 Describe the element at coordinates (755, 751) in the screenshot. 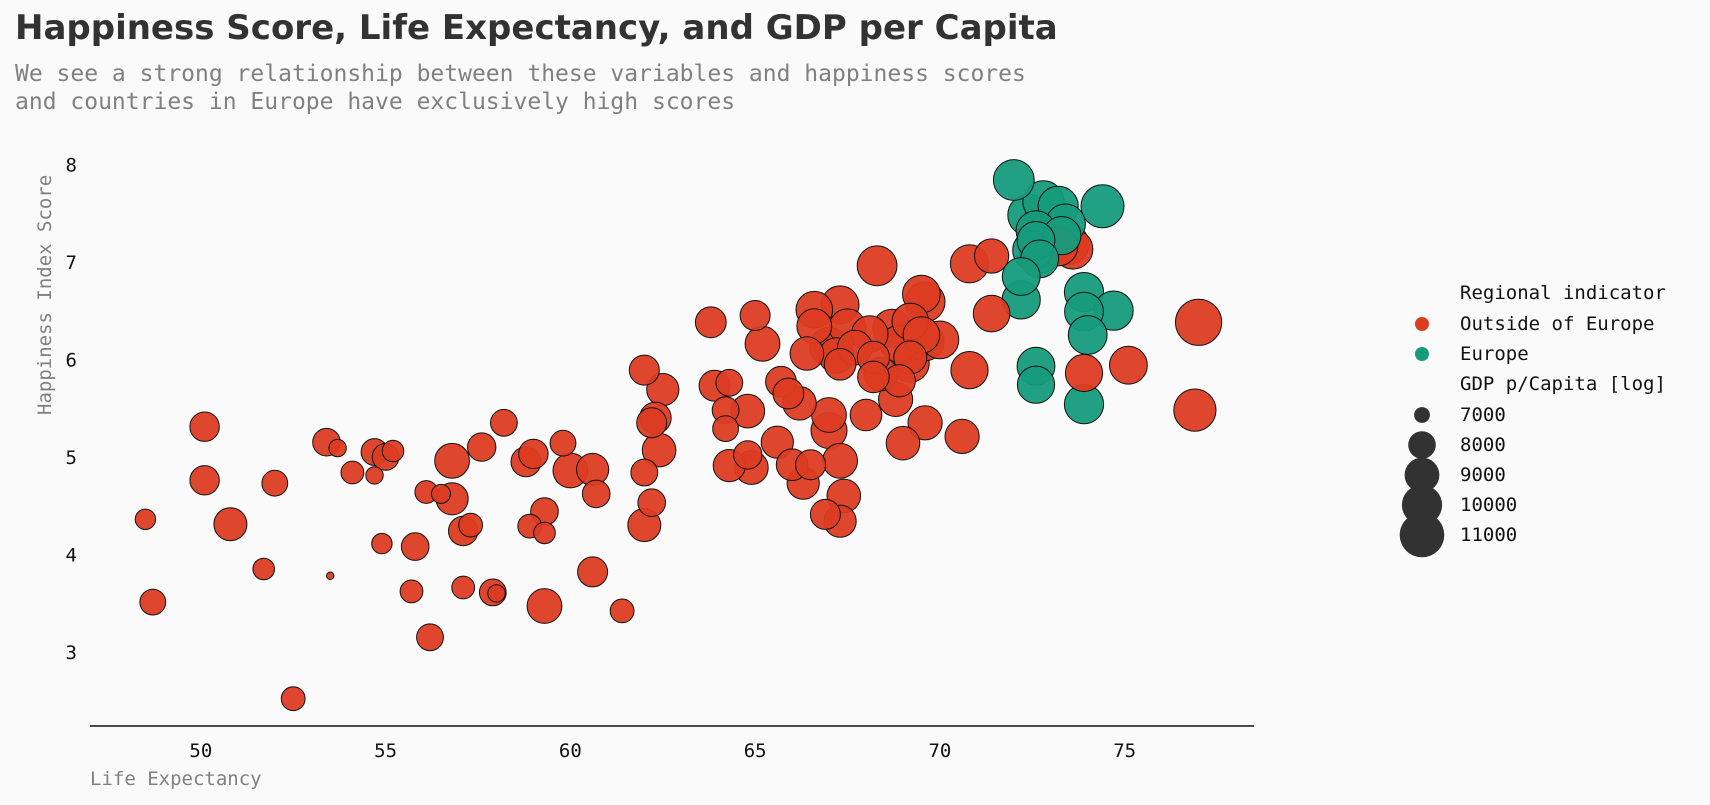

I see `x-tick-label: 65` at that location.